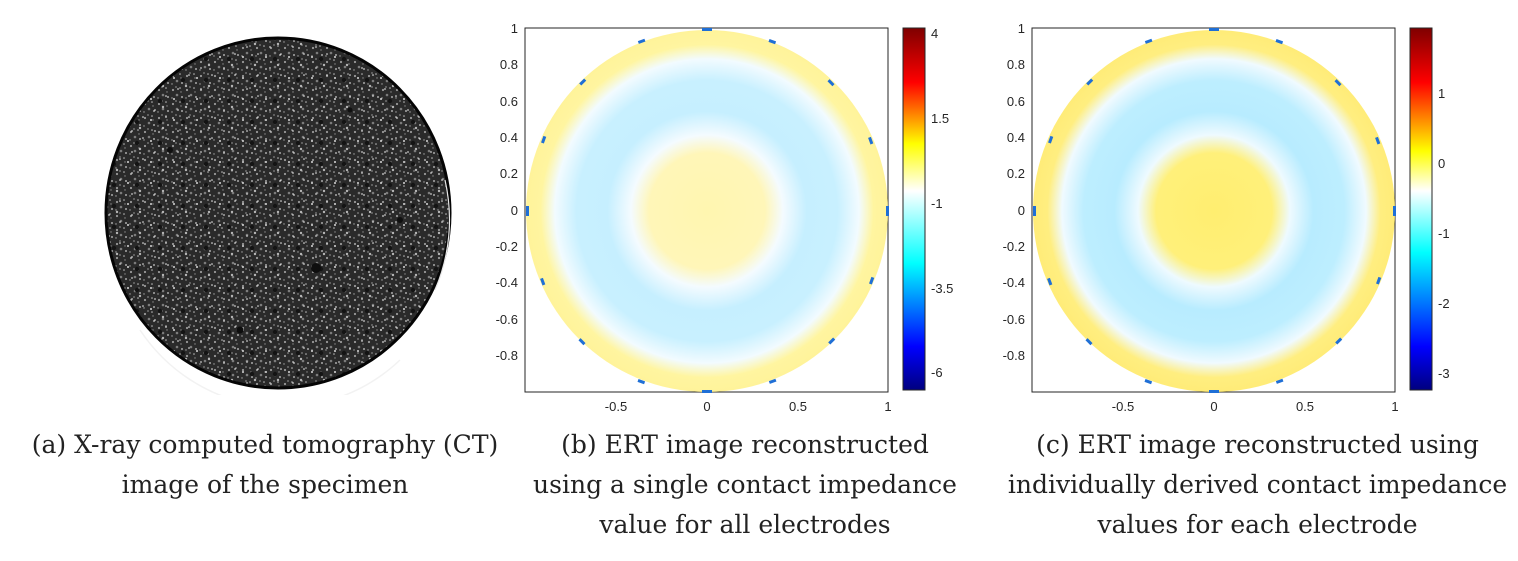  I want to click on caption-line: value for all electrodes, so click(745, 524).